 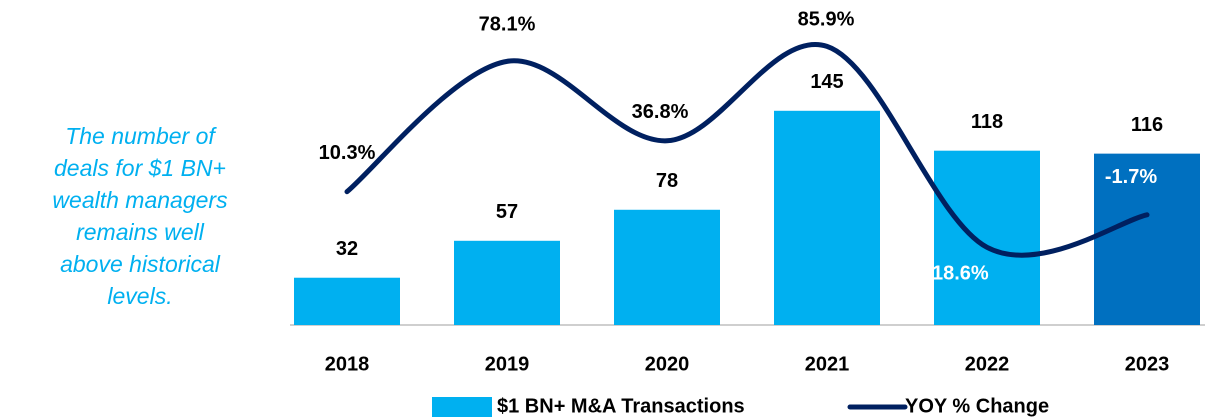 What do you see at coordinates (507, 25) in the screenshot?
I see `line-value-label: 78.1%` at bounding box center [507, 25].